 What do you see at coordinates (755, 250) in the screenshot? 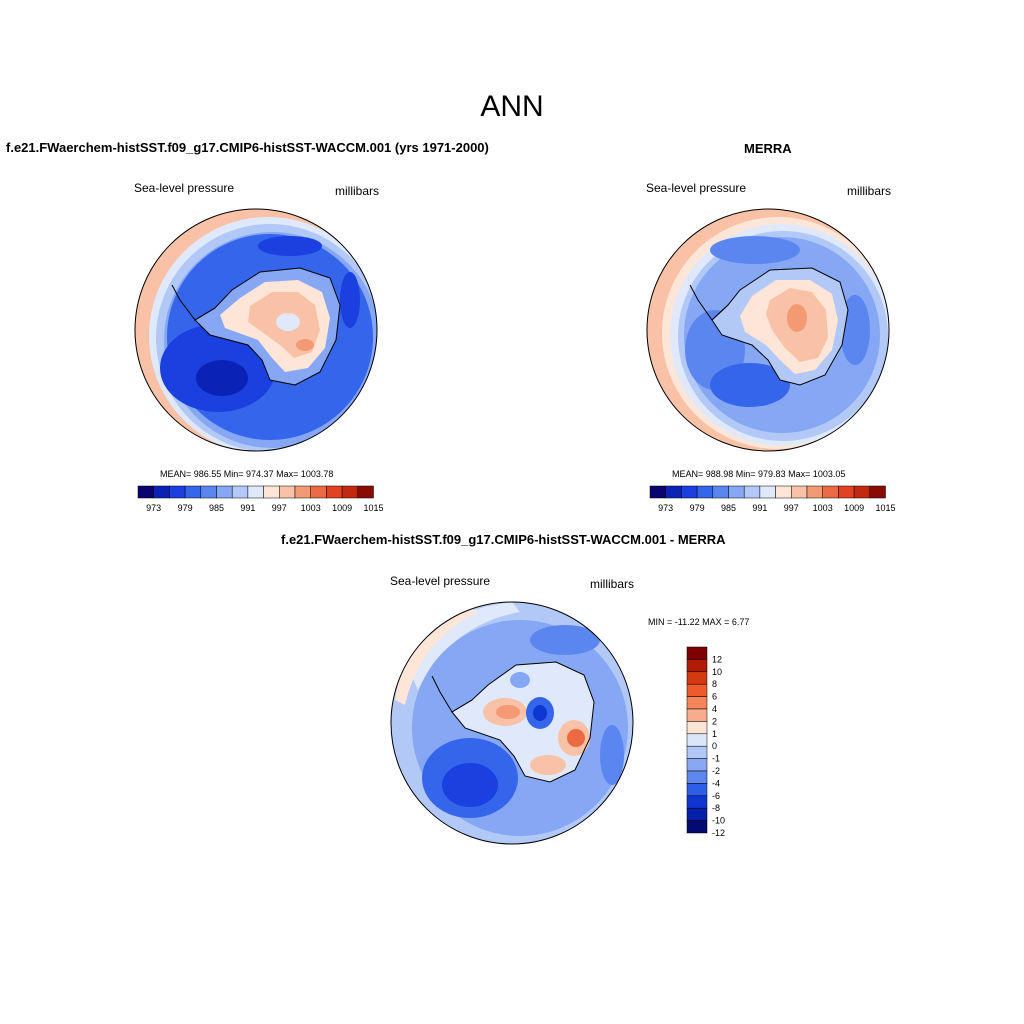
I see `p2-low-north` at bounding box center [755, 250].